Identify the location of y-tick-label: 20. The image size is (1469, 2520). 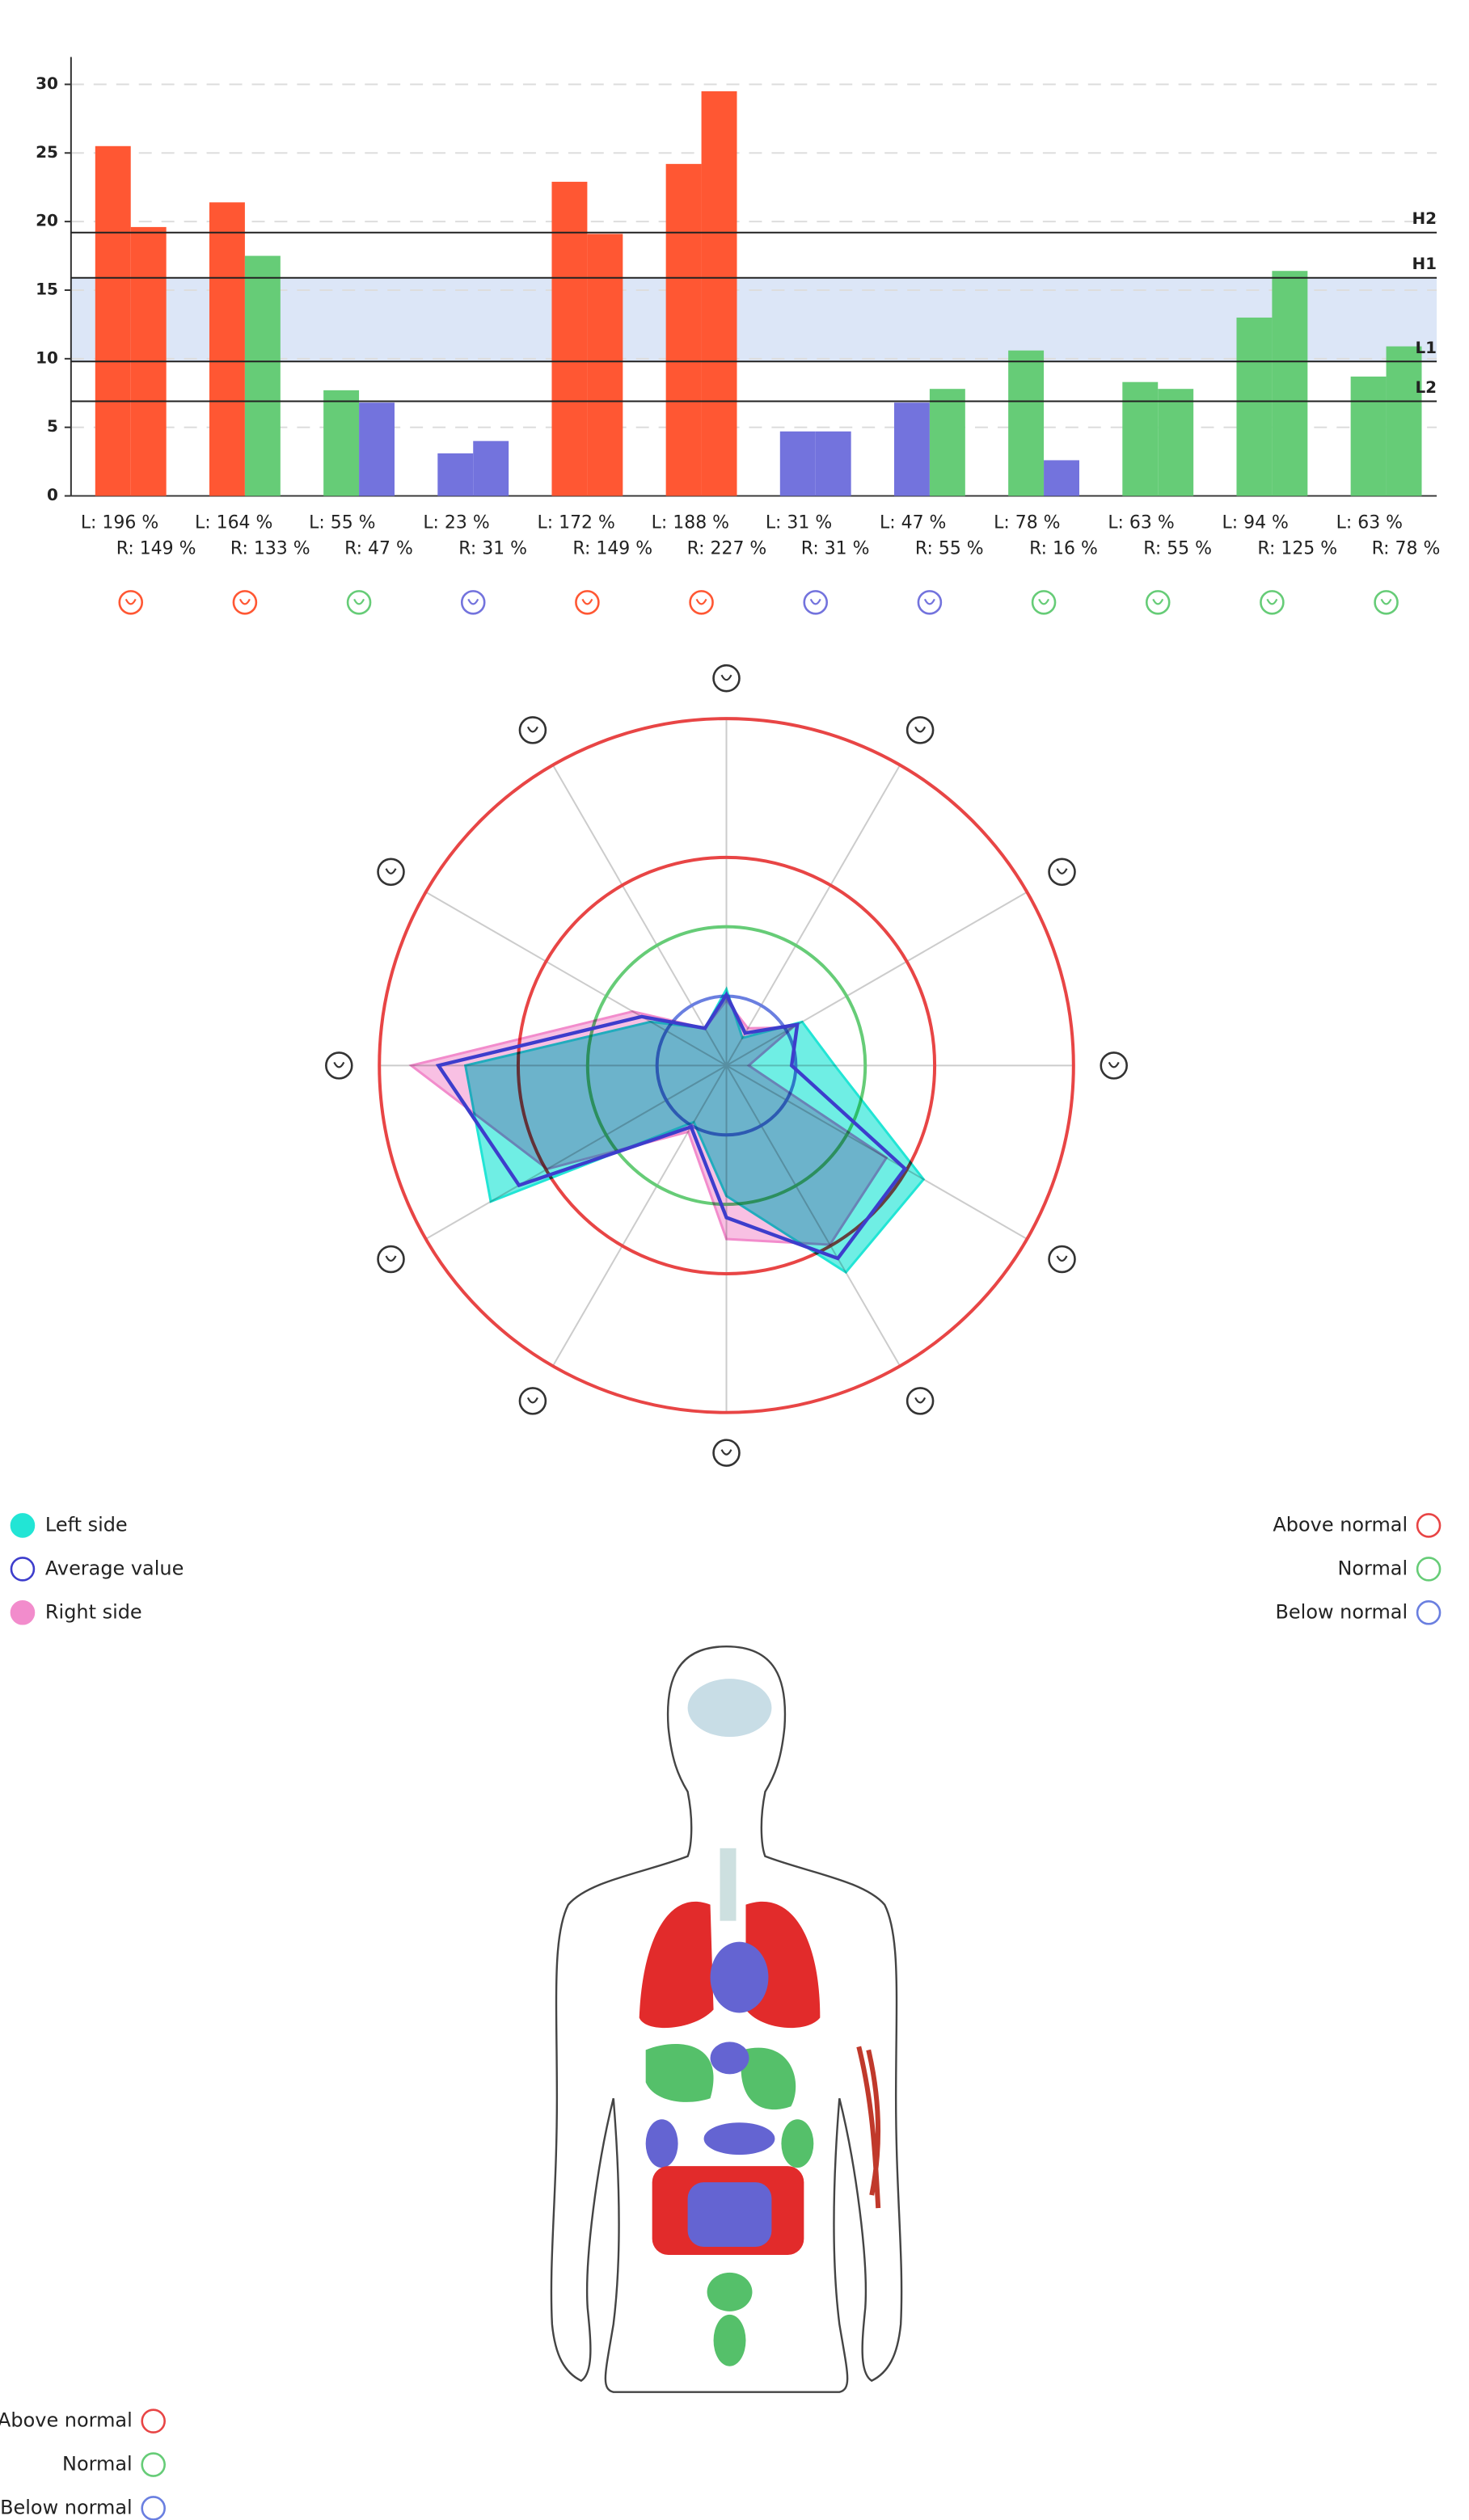
(47, 220).